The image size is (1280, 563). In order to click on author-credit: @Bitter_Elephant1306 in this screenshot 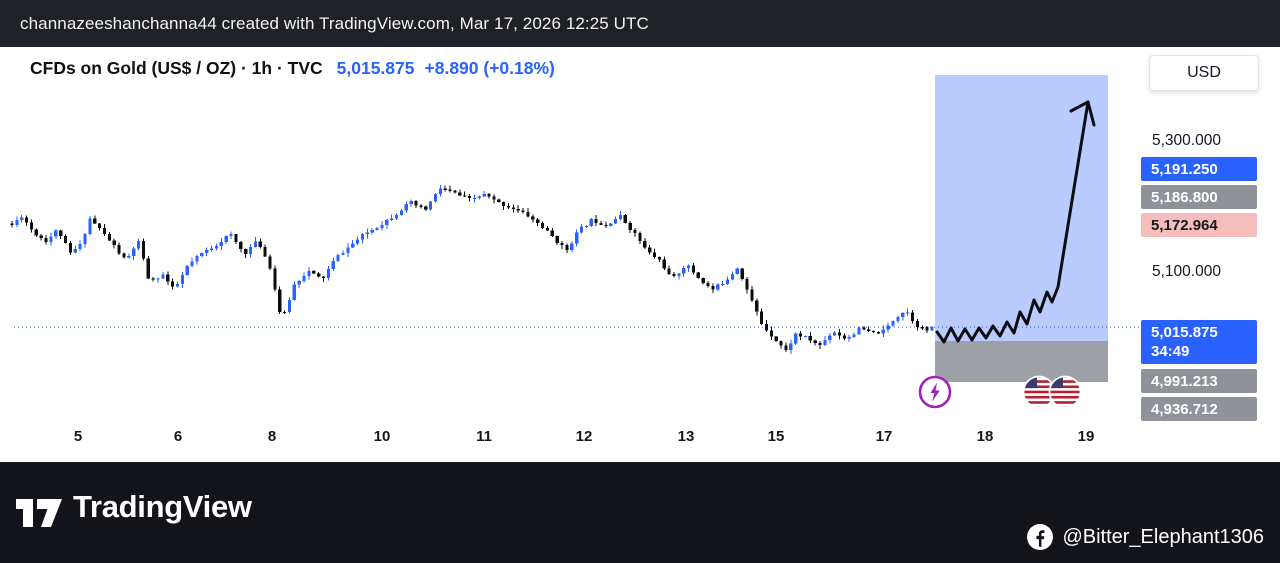, I will do `click(1145, 537)`.